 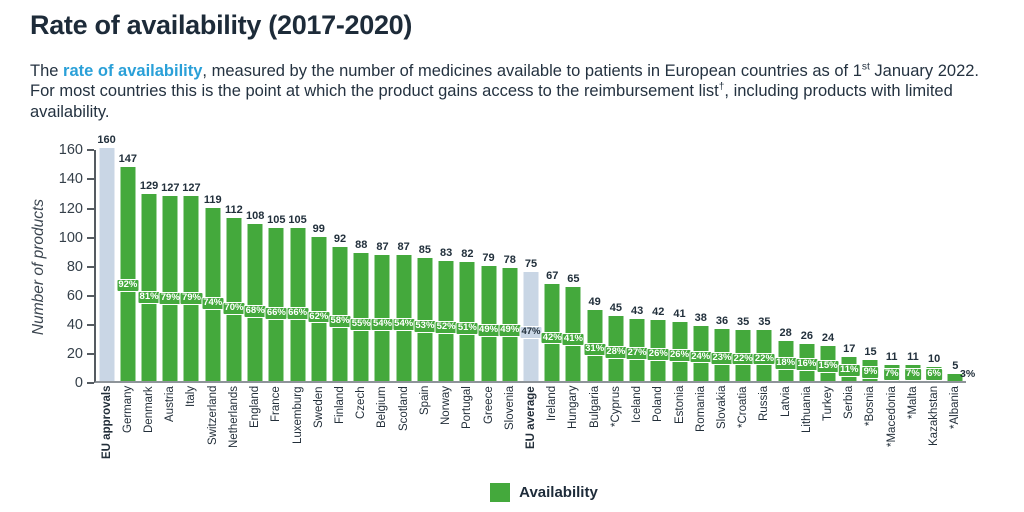 I want to click on bar-value-label: 49, so click(x=594, y=302).